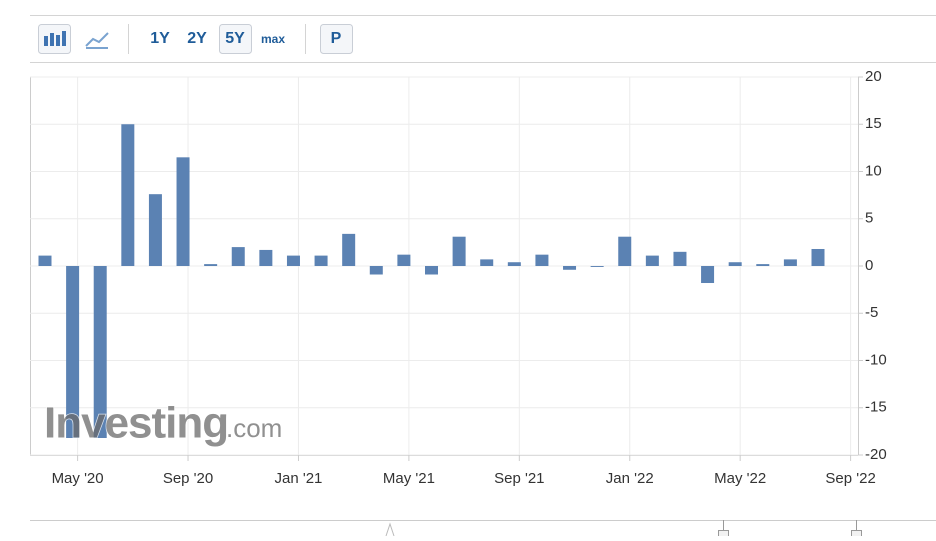 The width and height of the screenshot is (936, 541). I want to click on y-tick-label: -10, so click(876, 359).